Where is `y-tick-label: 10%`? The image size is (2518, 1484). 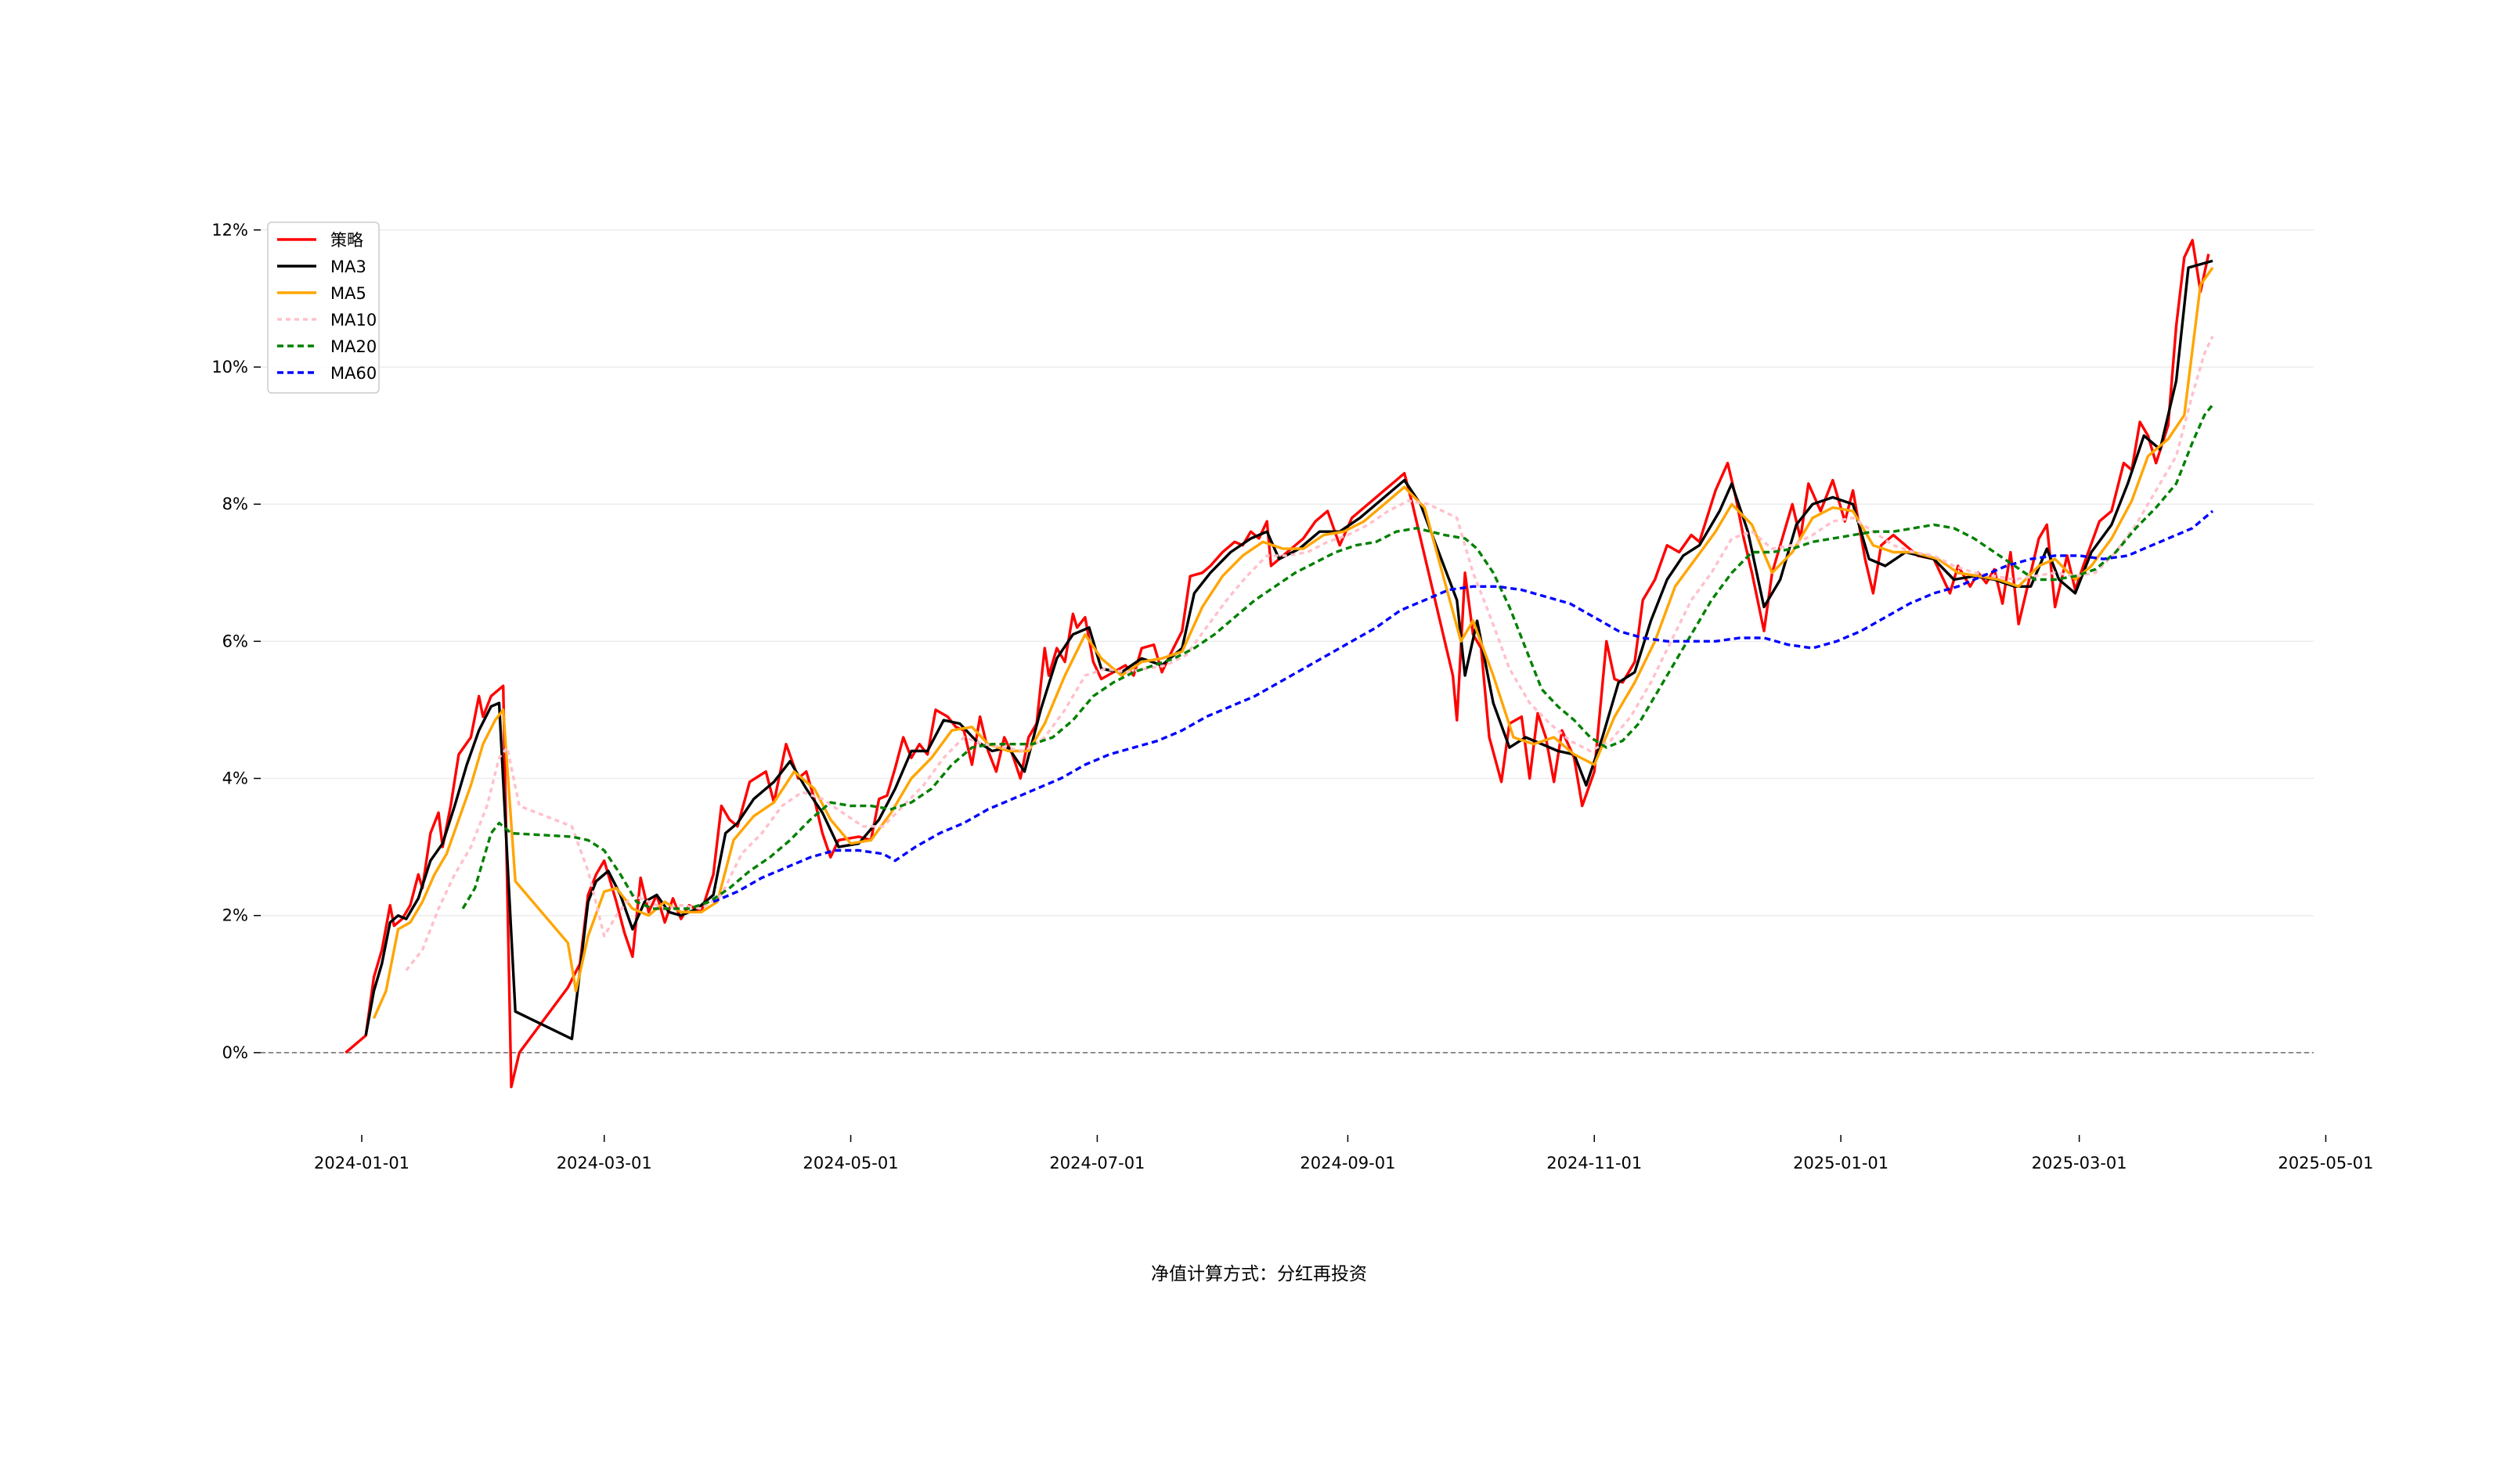
y-tick-label: 10% is located at coordinates (230, 367).